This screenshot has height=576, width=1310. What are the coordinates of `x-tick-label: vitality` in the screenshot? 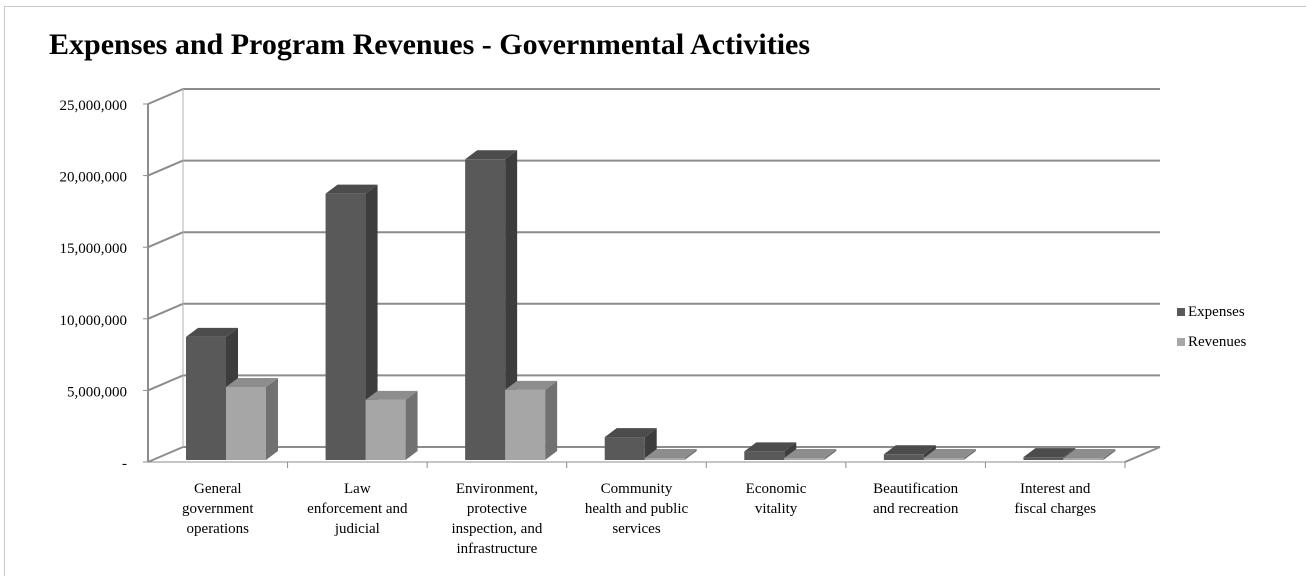 It's located at (776, 509).